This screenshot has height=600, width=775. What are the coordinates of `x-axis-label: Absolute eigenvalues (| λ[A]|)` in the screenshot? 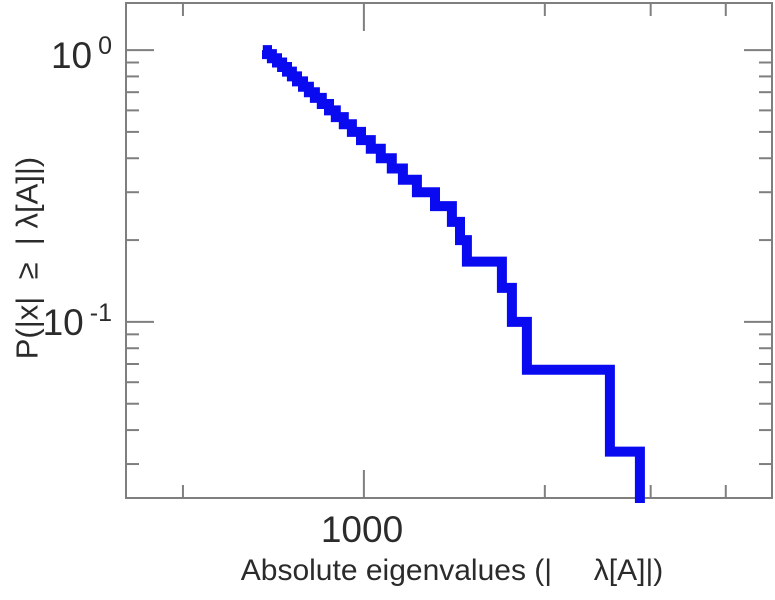 It's located at (452, 570).